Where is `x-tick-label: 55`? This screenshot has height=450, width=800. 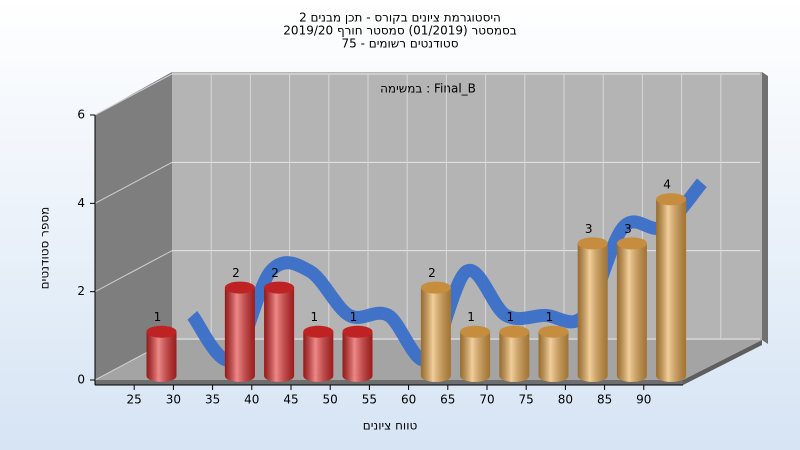 x-tick-label: 55 is located at coordinates (369, 400).